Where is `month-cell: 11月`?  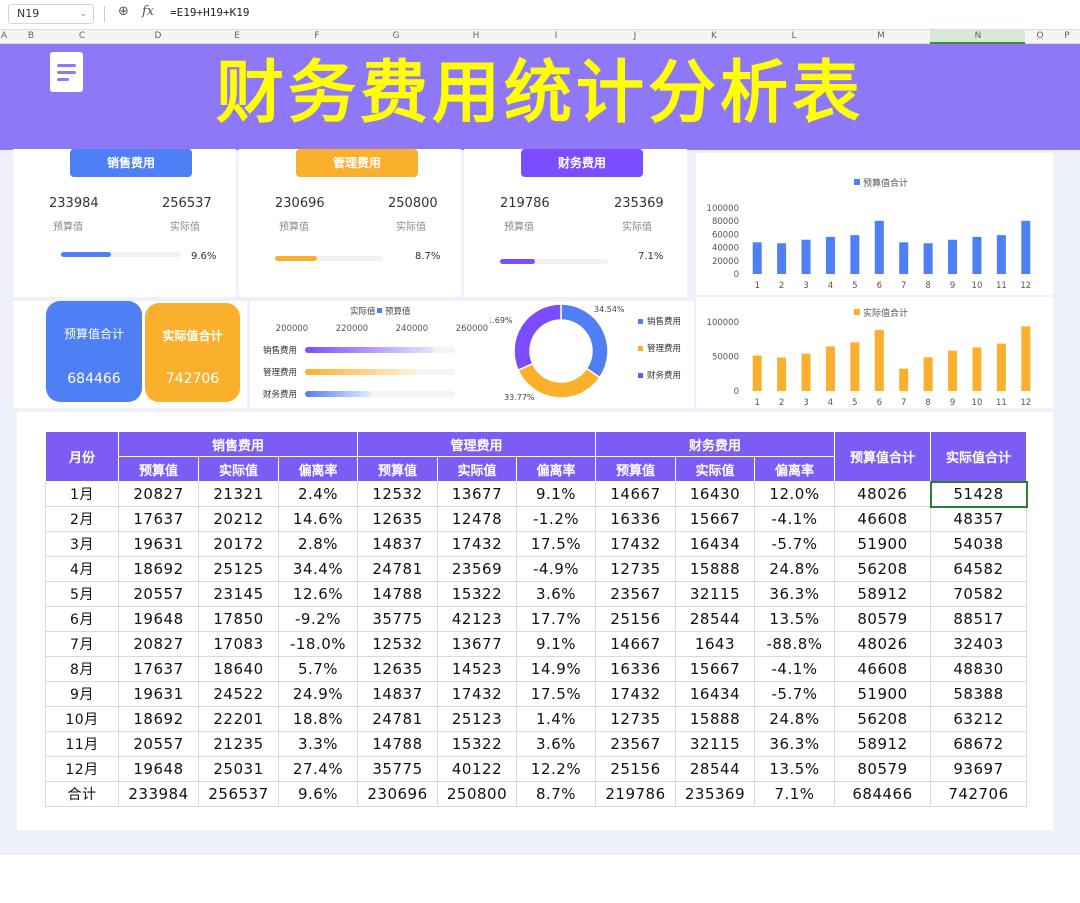 month-cell: 11月 is located at coordinates (82, 744).